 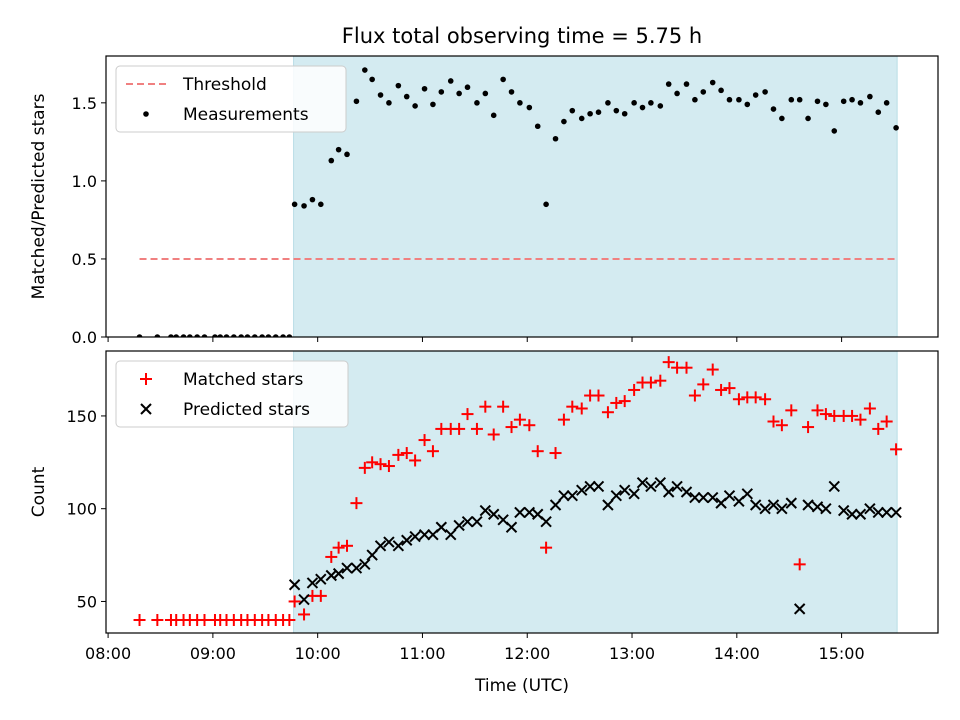 I want to click on legend: Matched stars Predicted stars, so click(x=232, y=394).